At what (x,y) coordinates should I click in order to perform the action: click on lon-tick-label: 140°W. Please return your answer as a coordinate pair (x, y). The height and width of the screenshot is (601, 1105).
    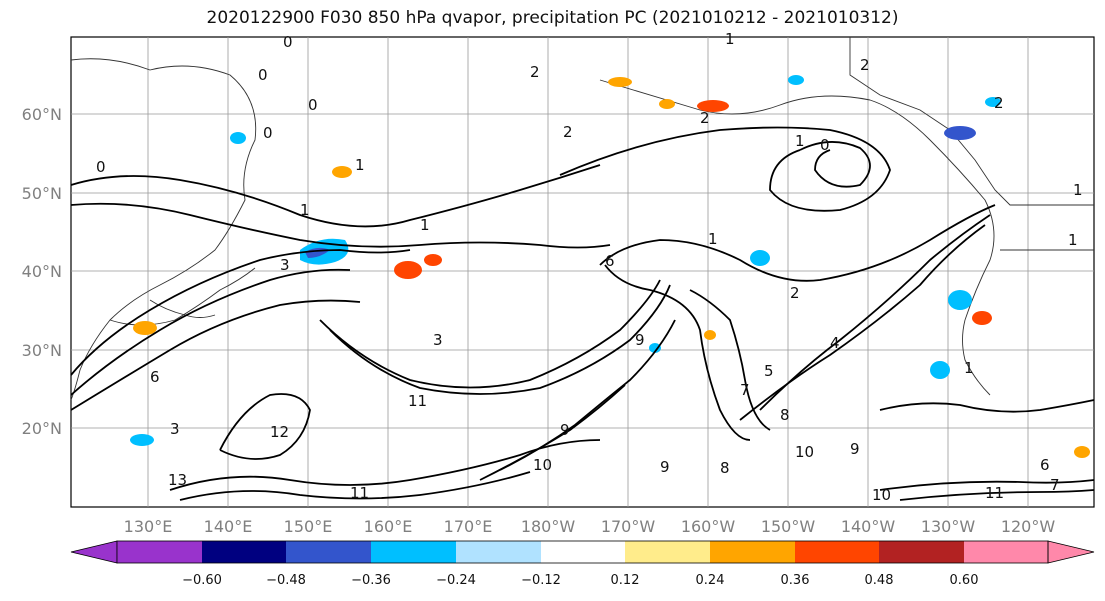
    Looking at the image, I should click on (868, 526).